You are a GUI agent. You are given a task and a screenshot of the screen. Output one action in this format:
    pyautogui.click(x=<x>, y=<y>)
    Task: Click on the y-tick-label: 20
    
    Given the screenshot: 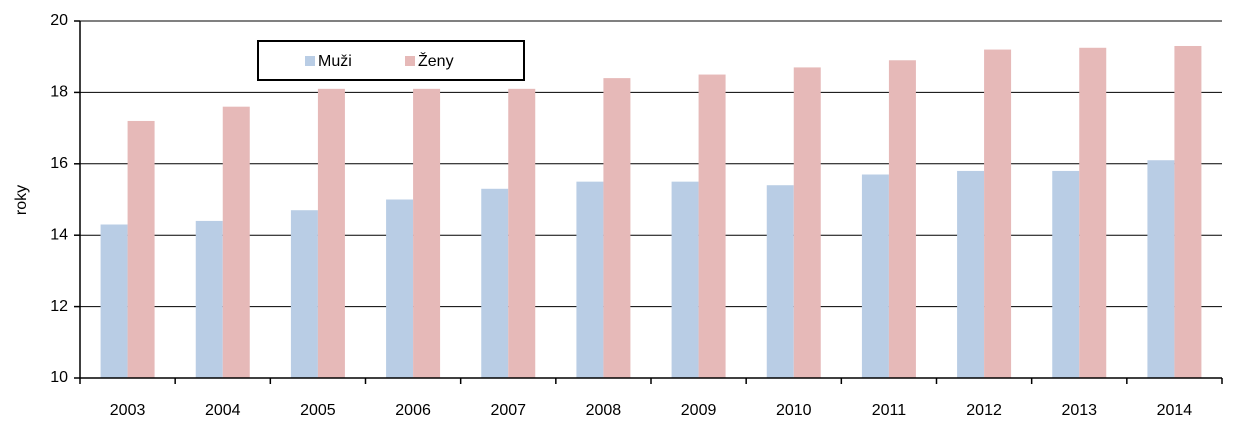 What is the action you would take?
    pyautogui.click(x=59, y=20)
    